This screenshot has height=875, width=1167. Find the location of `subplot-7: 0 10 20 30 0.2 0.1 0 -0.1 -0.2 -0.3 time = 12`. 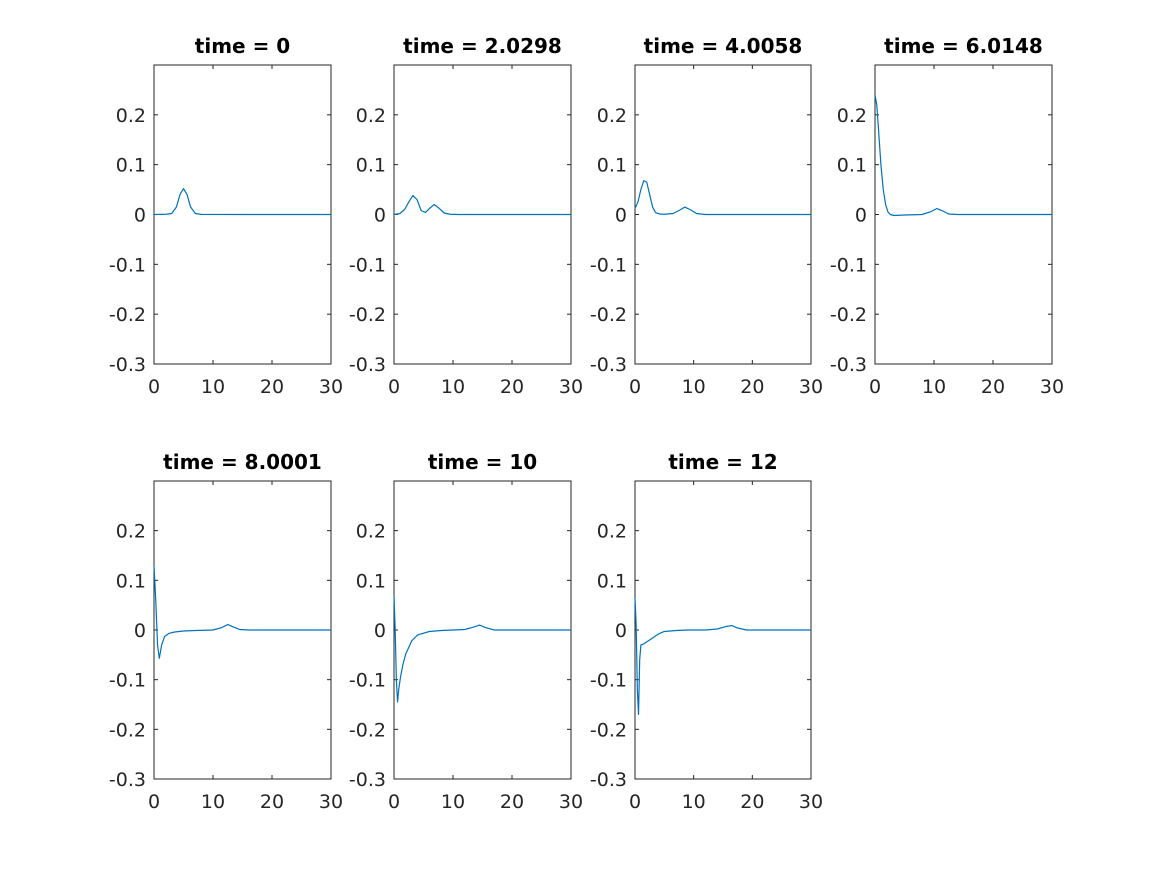

subplot-7: 0 10 20 30 0.2 0.1 0 -0.1 -0.2 -0.3 time = 12 is located at coordinates (706, 631).